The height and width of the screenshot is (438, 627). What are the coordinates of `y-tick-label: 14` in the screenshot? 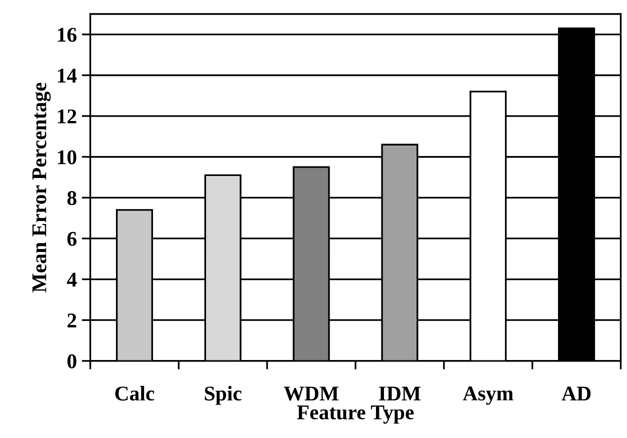 It's located at (67, 75).